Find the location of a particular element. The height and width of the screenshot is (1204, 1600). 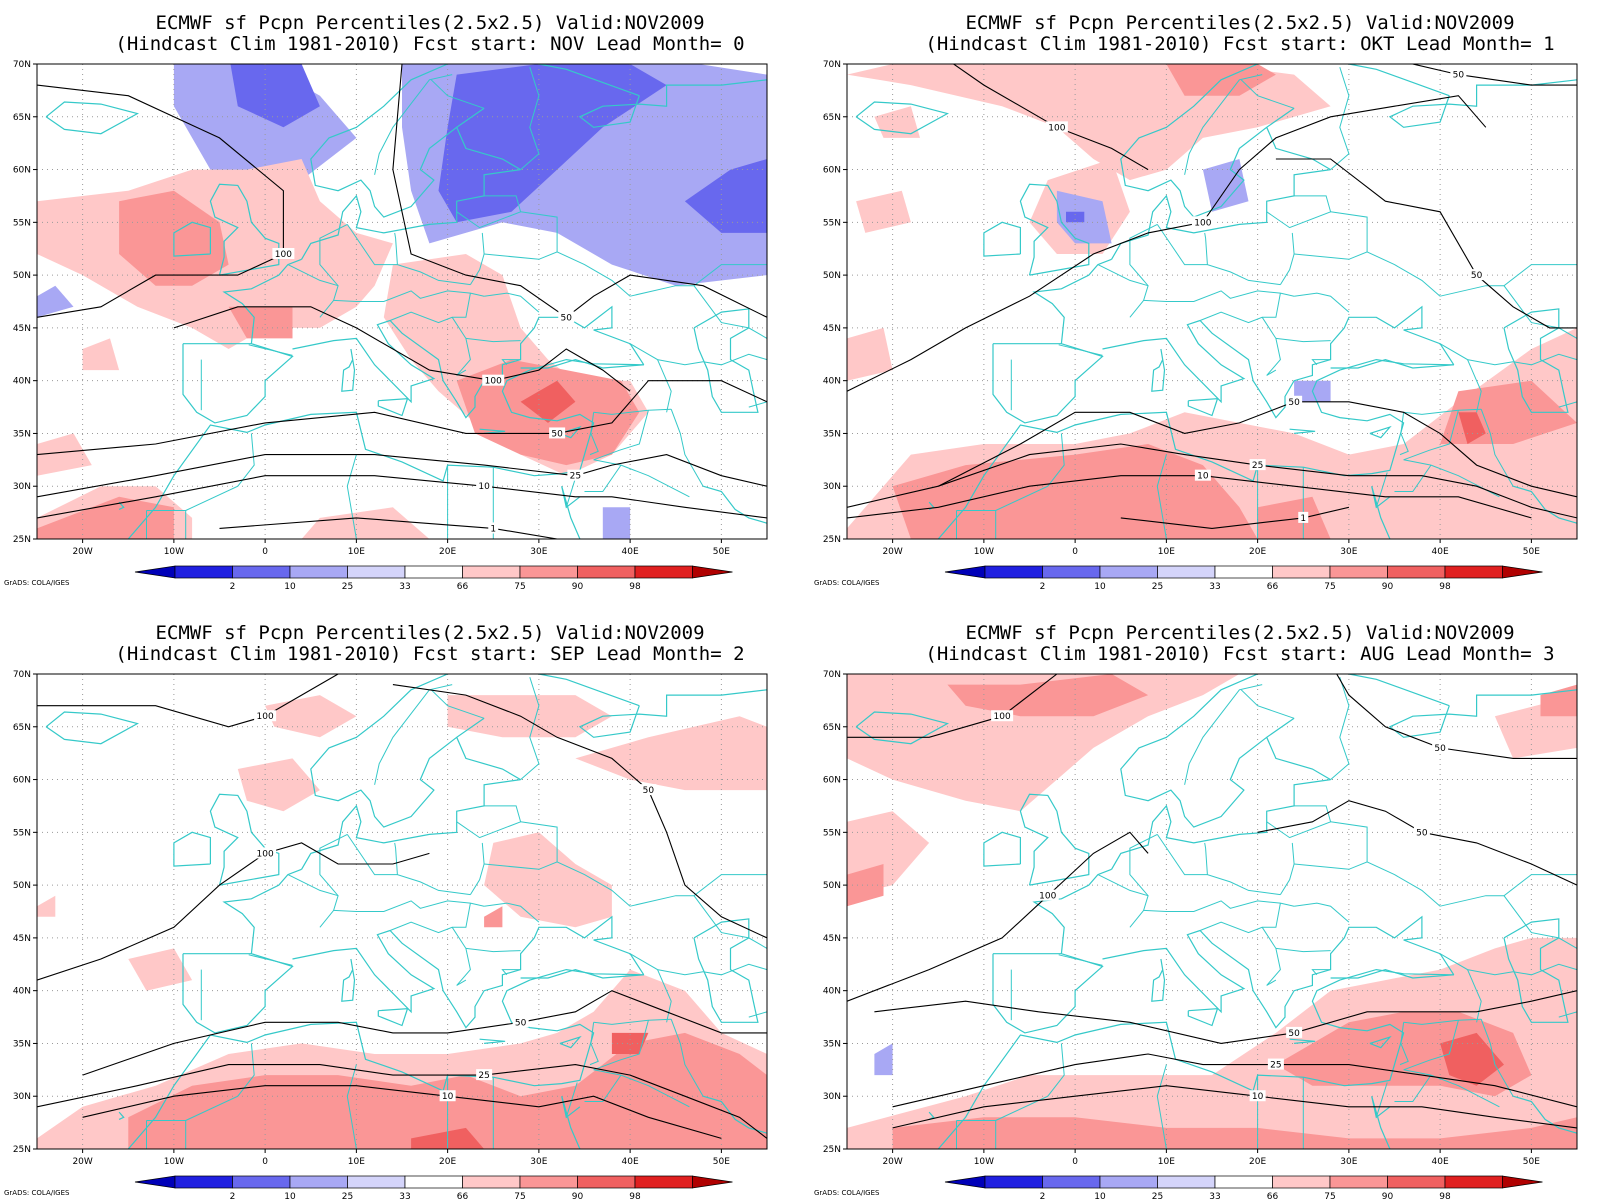

lon-tick-label: 50E is located at coordinates (721, 1162).